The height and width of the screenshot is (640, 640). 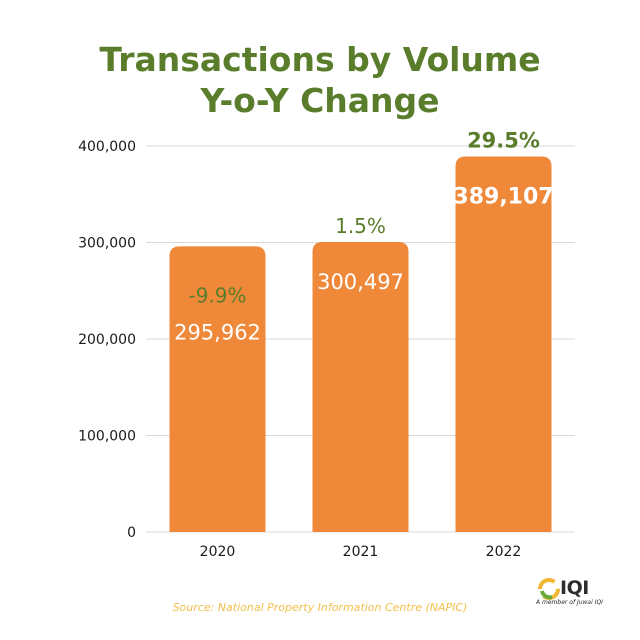 What do you see at coordinates (319, 100) in the screenshot?
I see `chart-title-line-2: Y-o-Y Change` at bounding box center [319, 100].